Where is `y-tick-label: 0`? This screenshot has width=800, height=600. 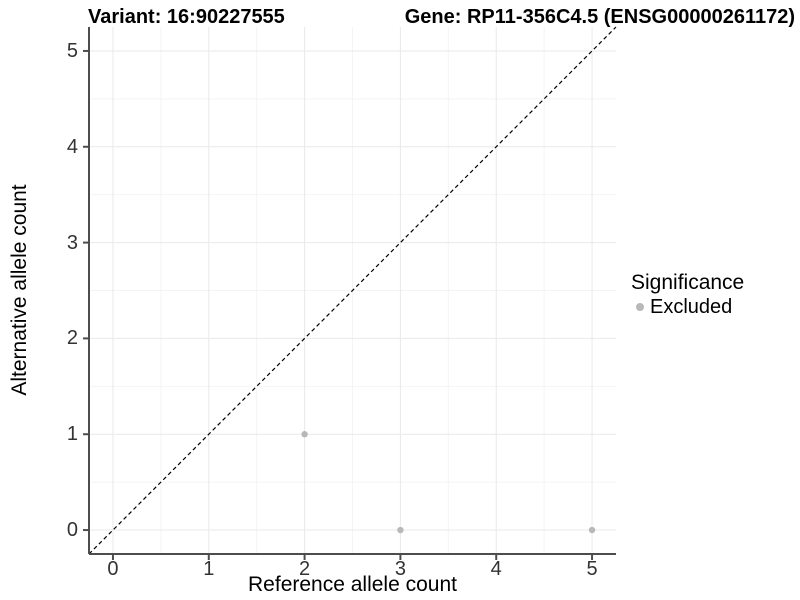
y-tick-label: 0 is located at coordinates (72, 530).